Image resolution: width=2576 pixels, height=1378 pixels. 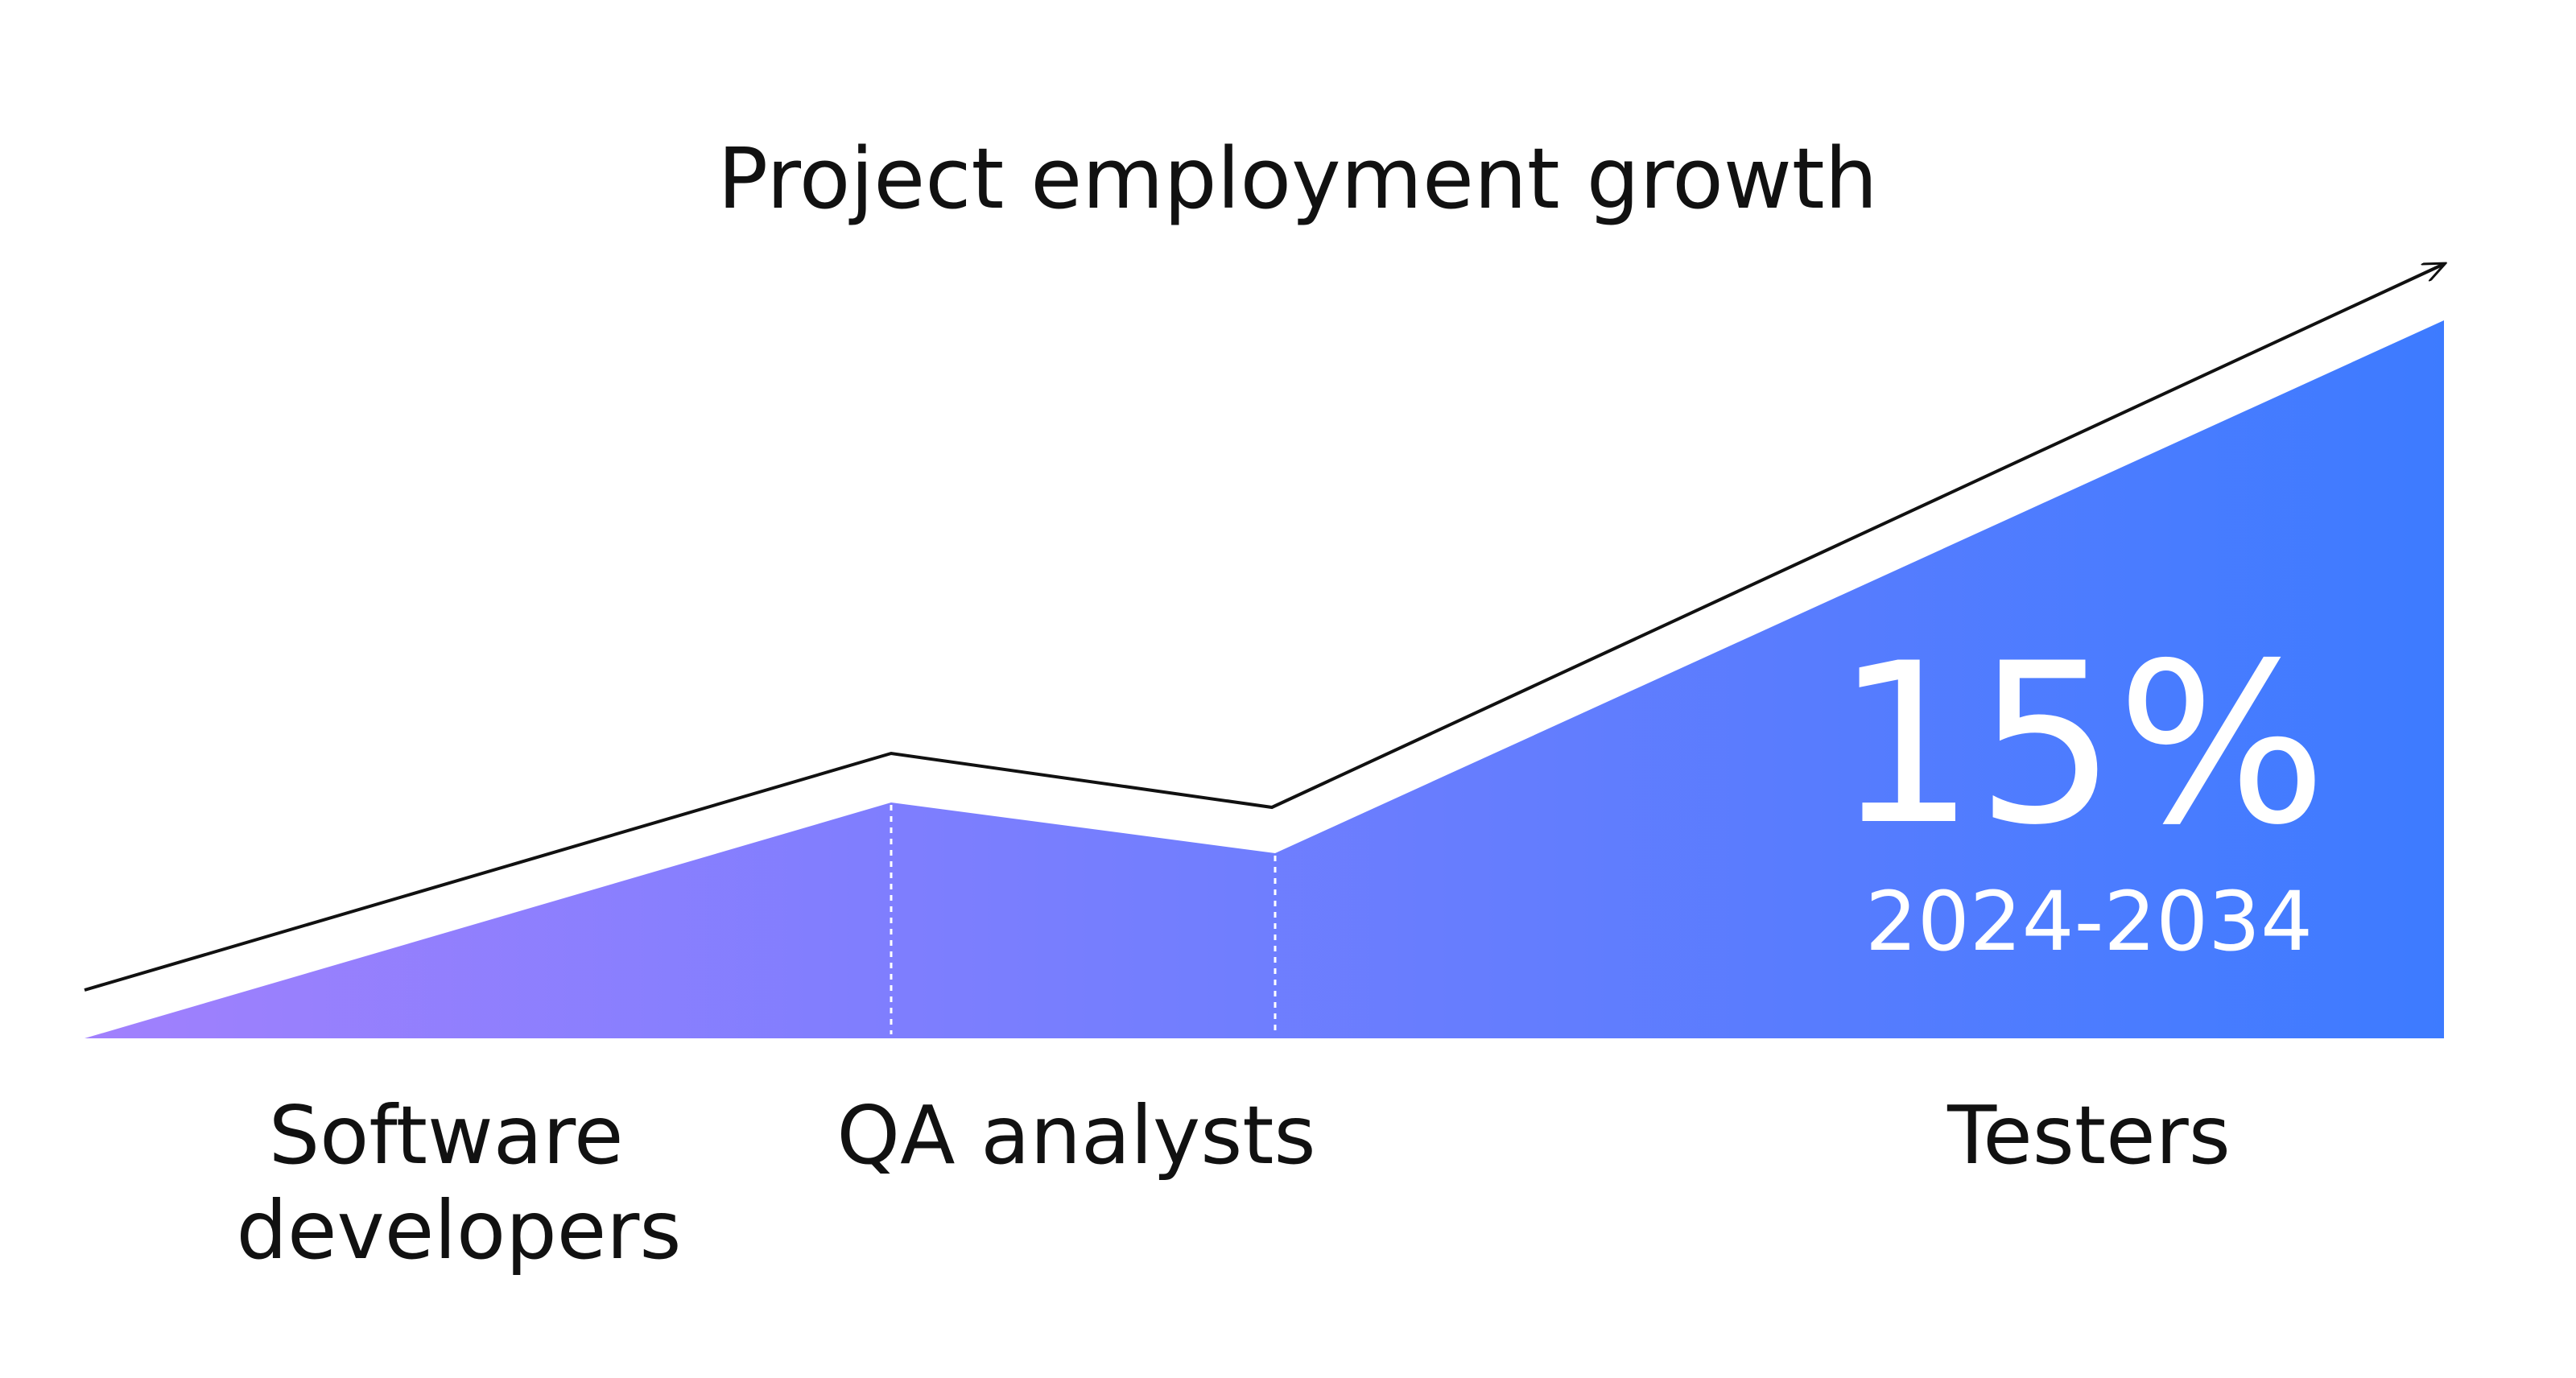 I want to click on category-label-qa-analysts: QA analysts, so click(x=1075, y=1135).